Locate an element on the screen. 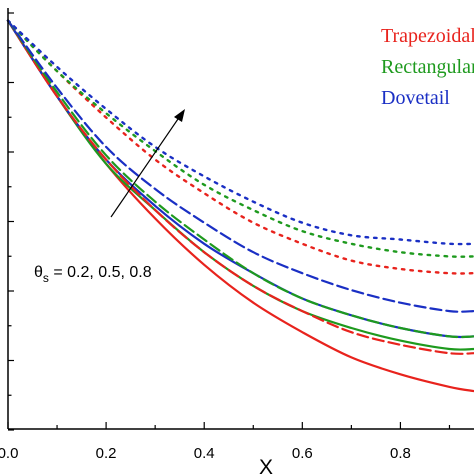 This screenshot has height=474, width=474. annotation: θs = 0.2, 0.5, 0.8 is located at coordinates (109, 197).